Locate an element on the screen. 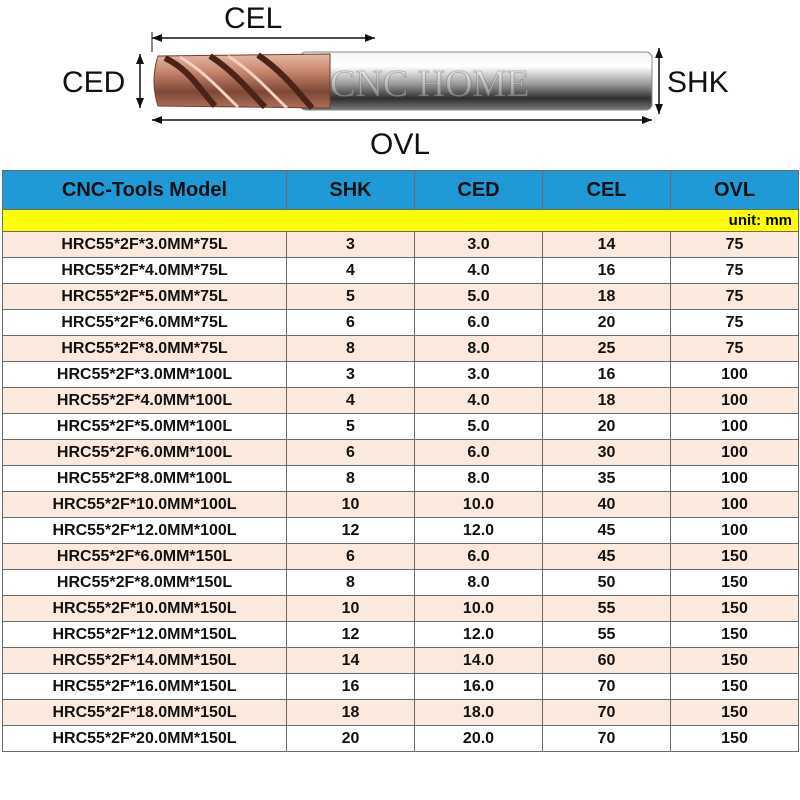  cell-ced: 16.0 is located at coordinates (478, 686).